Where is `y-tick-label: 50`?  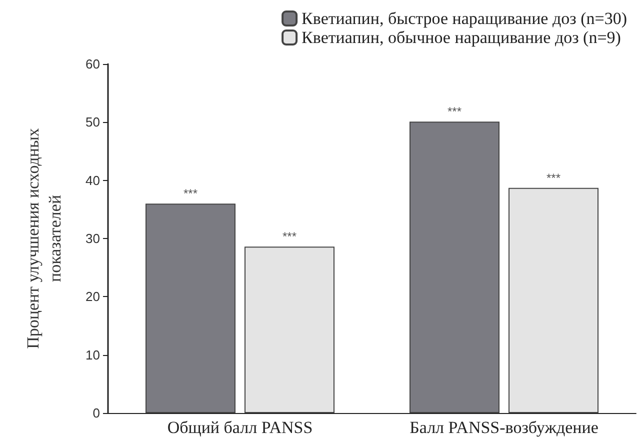 y-tick-label: 50 is located at coordinates (93, 122).